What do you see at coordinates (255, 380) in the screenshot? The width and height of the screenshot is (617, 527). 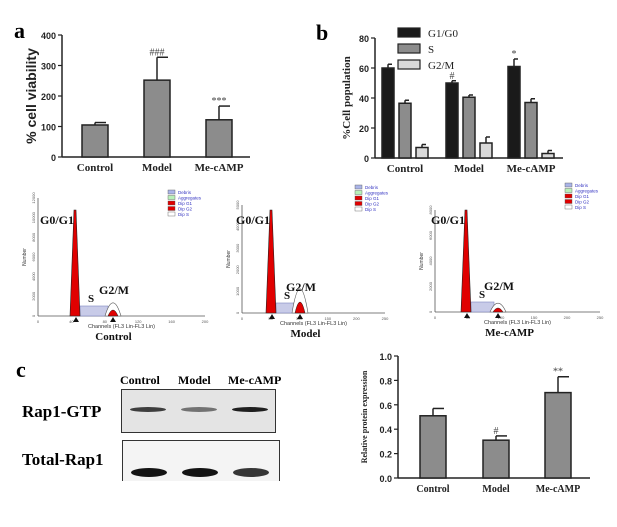 I see `lane-label-me-camp: Me-cAMP` at bounding box center [255, 380].